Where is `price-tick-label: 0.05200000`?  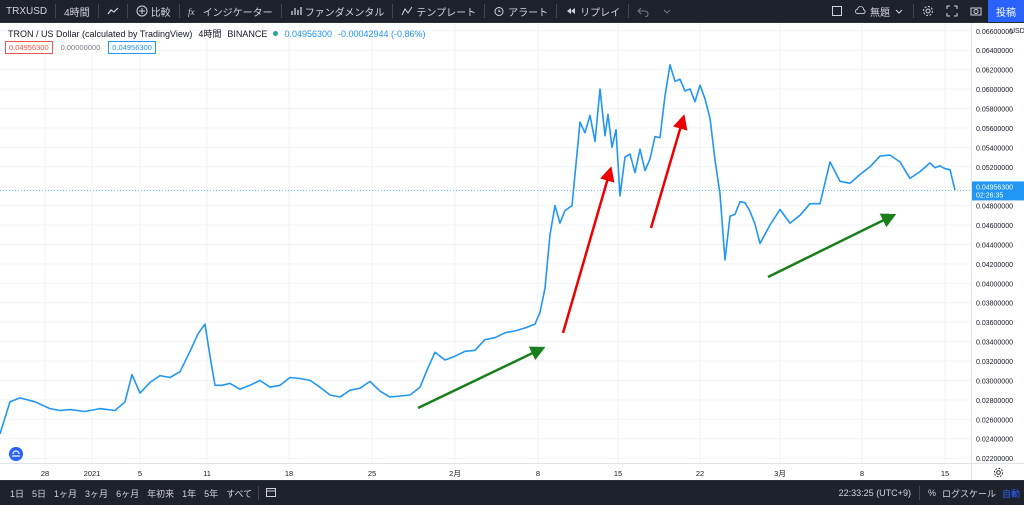 price-tick-label: 0.05200000 is located at coordinates (994, 168).